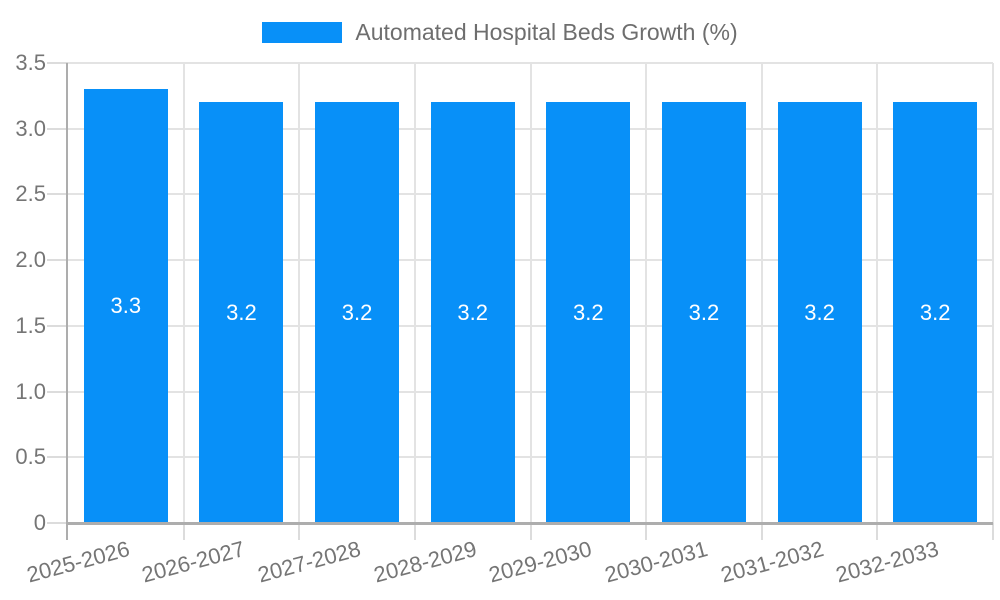 The width and height of the screenshot is (1000, 600). Describe the element at coordinates (30, 62) in the screenshot. I see `y-tick-label: 3.5` at that location.